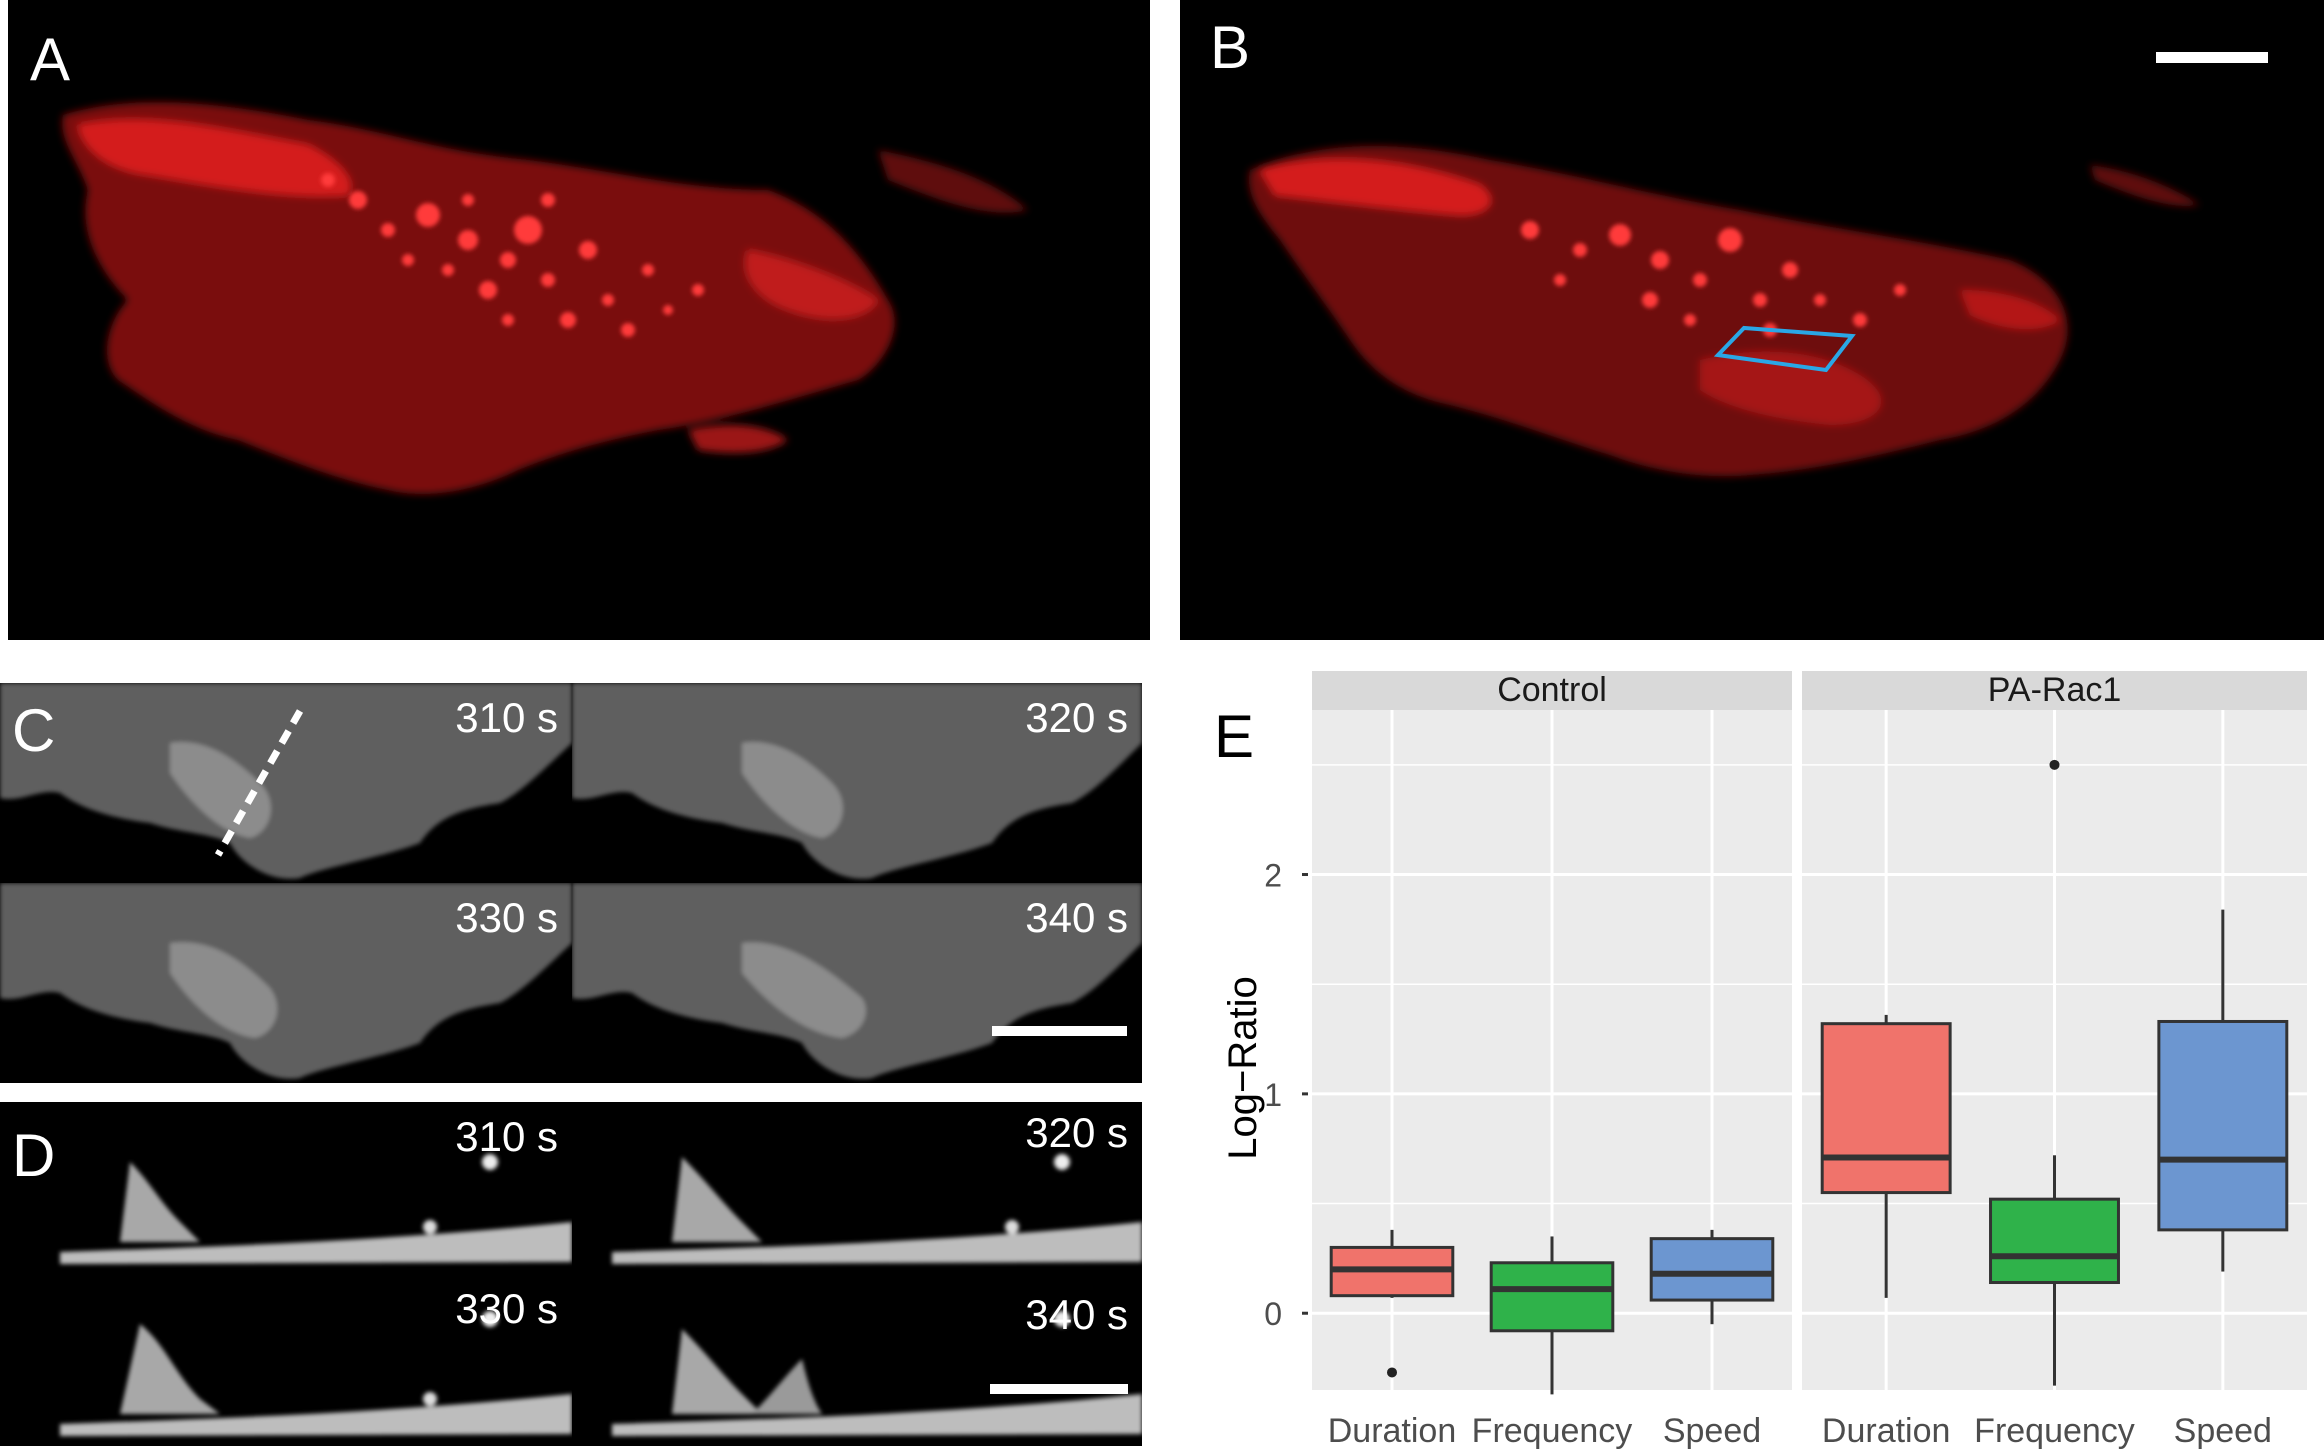 This screenshot has width=2324, height=1451. Describe the element at coordinates (857, 783) in the screenshot. I see `frame-c-320: 320 s` at that location.